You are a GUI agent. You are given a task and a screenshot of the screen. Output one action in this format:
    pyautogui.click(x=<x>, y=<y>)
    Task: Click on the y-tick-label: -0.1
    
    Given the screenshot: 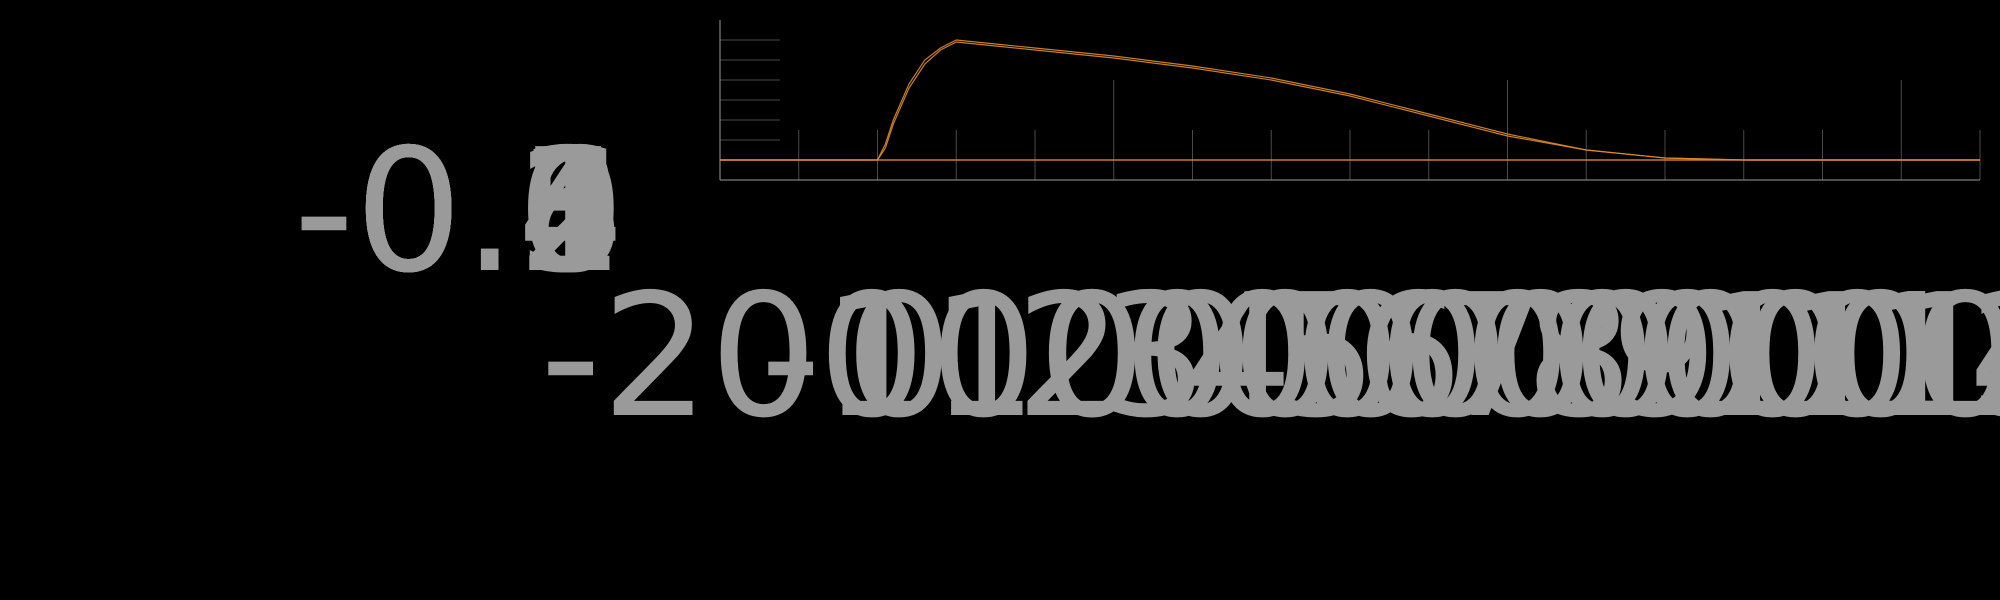 What is the action you would take?
    pyautogui.click(x=459, y=212)
    